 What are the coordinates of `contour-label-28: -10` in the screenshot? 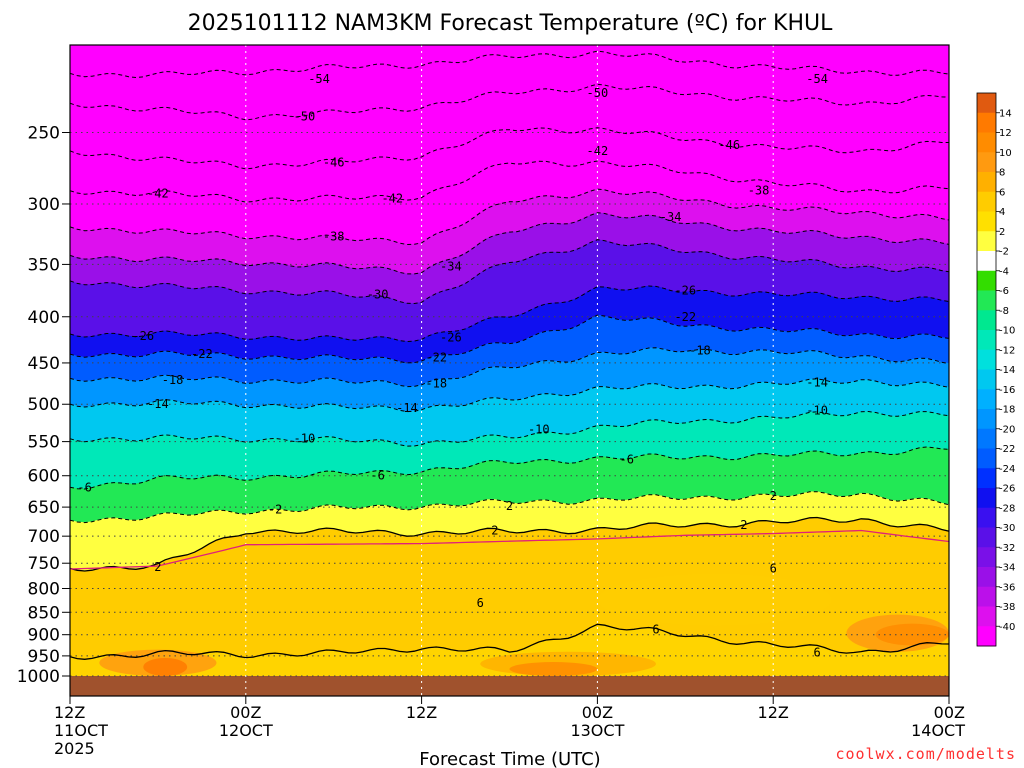 It's located at (539, 429).